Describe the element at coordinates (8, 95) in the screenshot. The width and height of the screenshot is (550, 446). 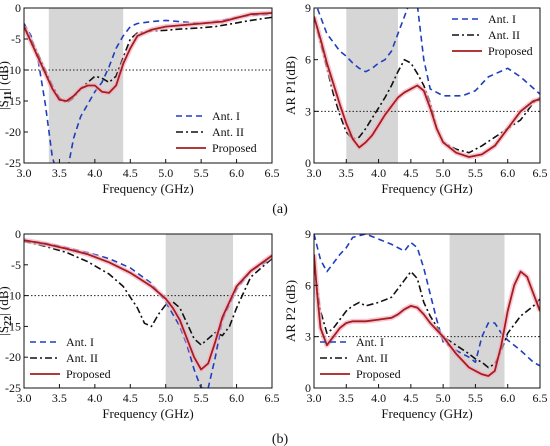
I see `y-axis-label-sub: 11` at that location.